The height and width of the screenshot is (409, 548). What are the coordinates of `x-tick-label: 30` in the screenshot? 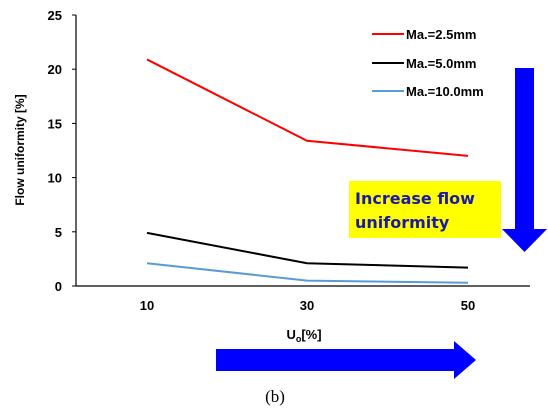 It's located at (307, 305).